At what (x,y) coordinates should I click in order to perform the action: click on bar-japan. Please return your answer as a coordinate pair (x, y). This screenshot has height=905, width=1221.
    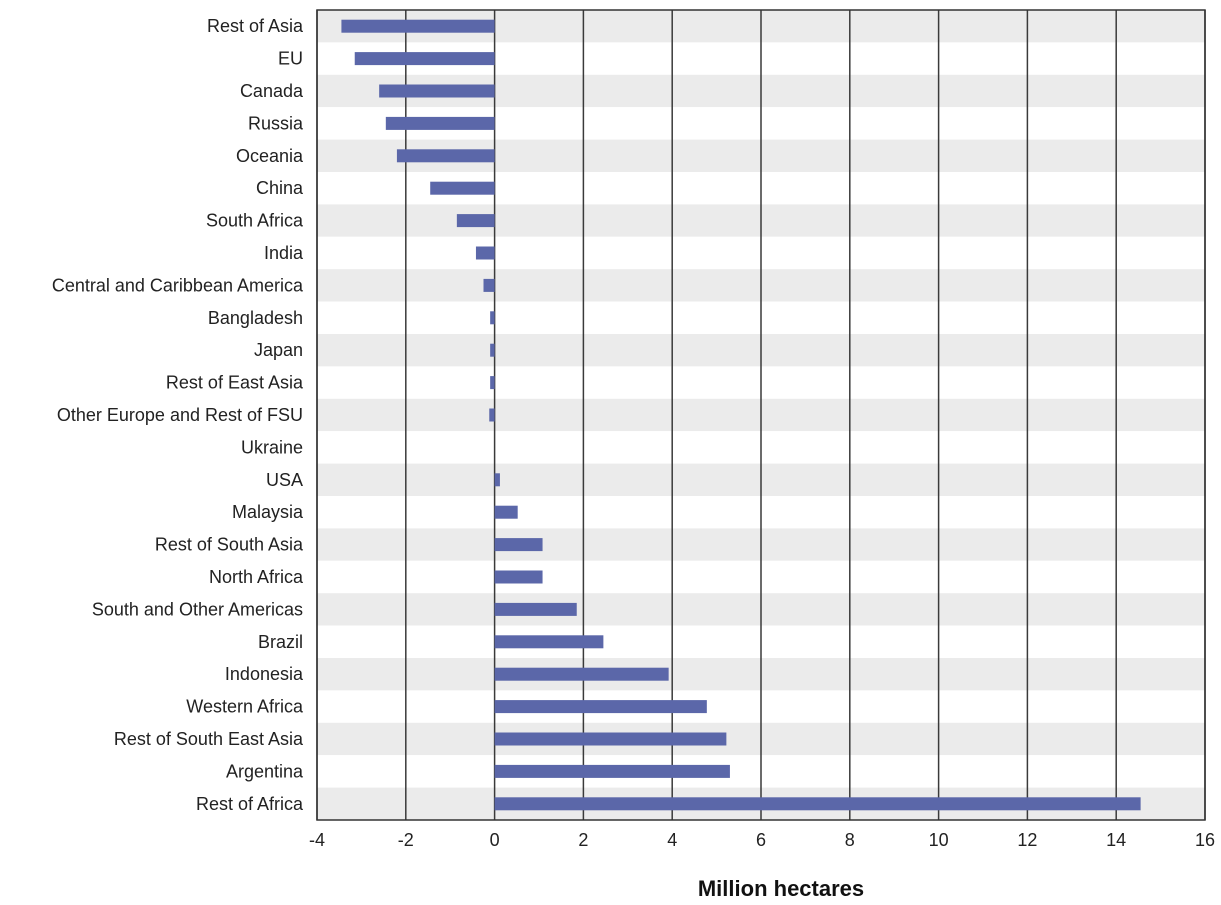
    Looking at the image, I should click on (492, 350).